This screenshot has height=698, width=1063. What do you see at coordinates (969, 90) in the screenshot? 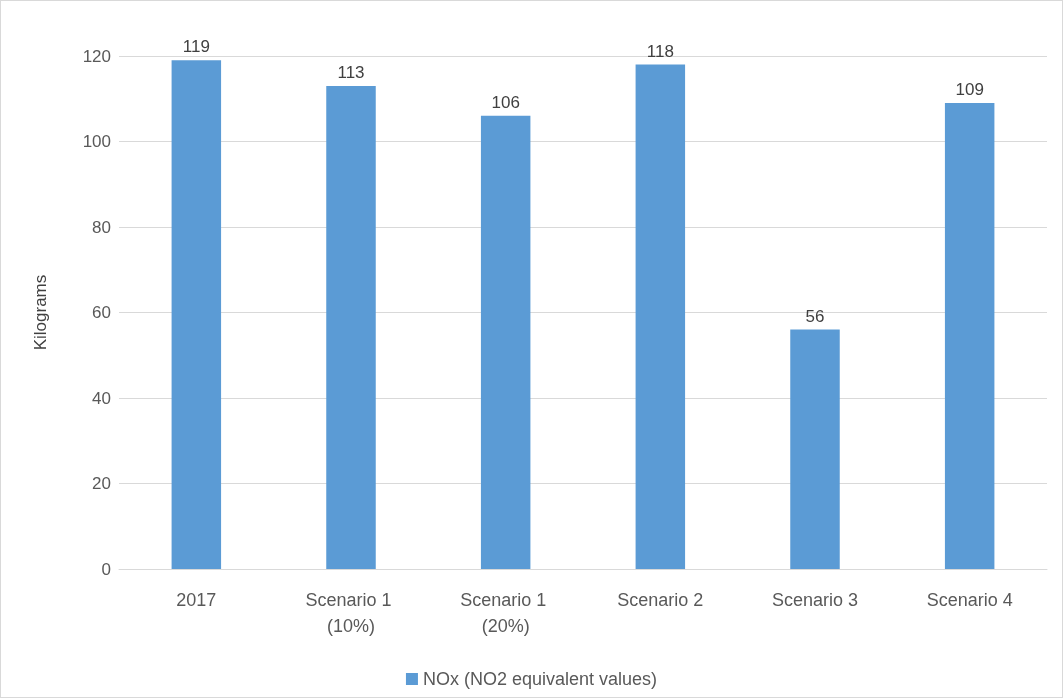
I see `data-label: 109` at bounding box center [969, 90].